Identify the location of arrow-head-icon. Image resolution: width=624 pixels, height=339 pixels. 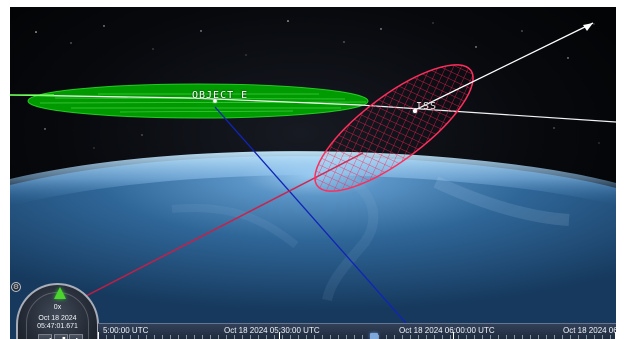
(588, 27).